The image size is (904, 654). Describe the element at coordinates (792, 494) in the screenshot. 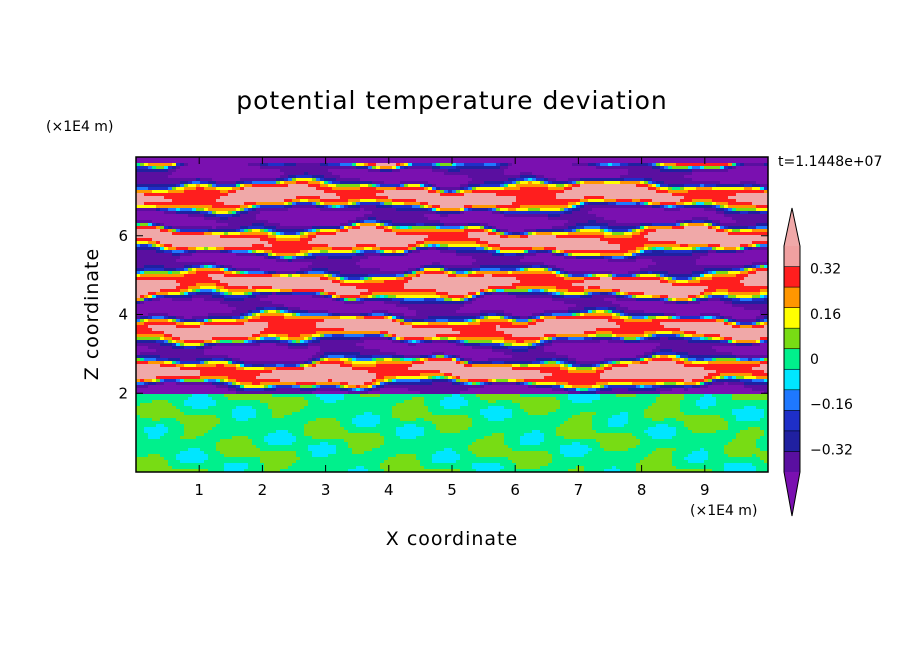

I see `colorbar-under-triangle` at that location.